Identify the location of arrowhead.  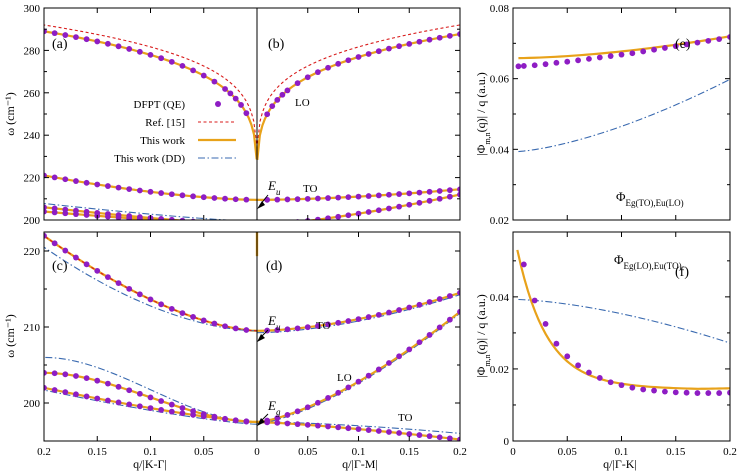
(261, 338).